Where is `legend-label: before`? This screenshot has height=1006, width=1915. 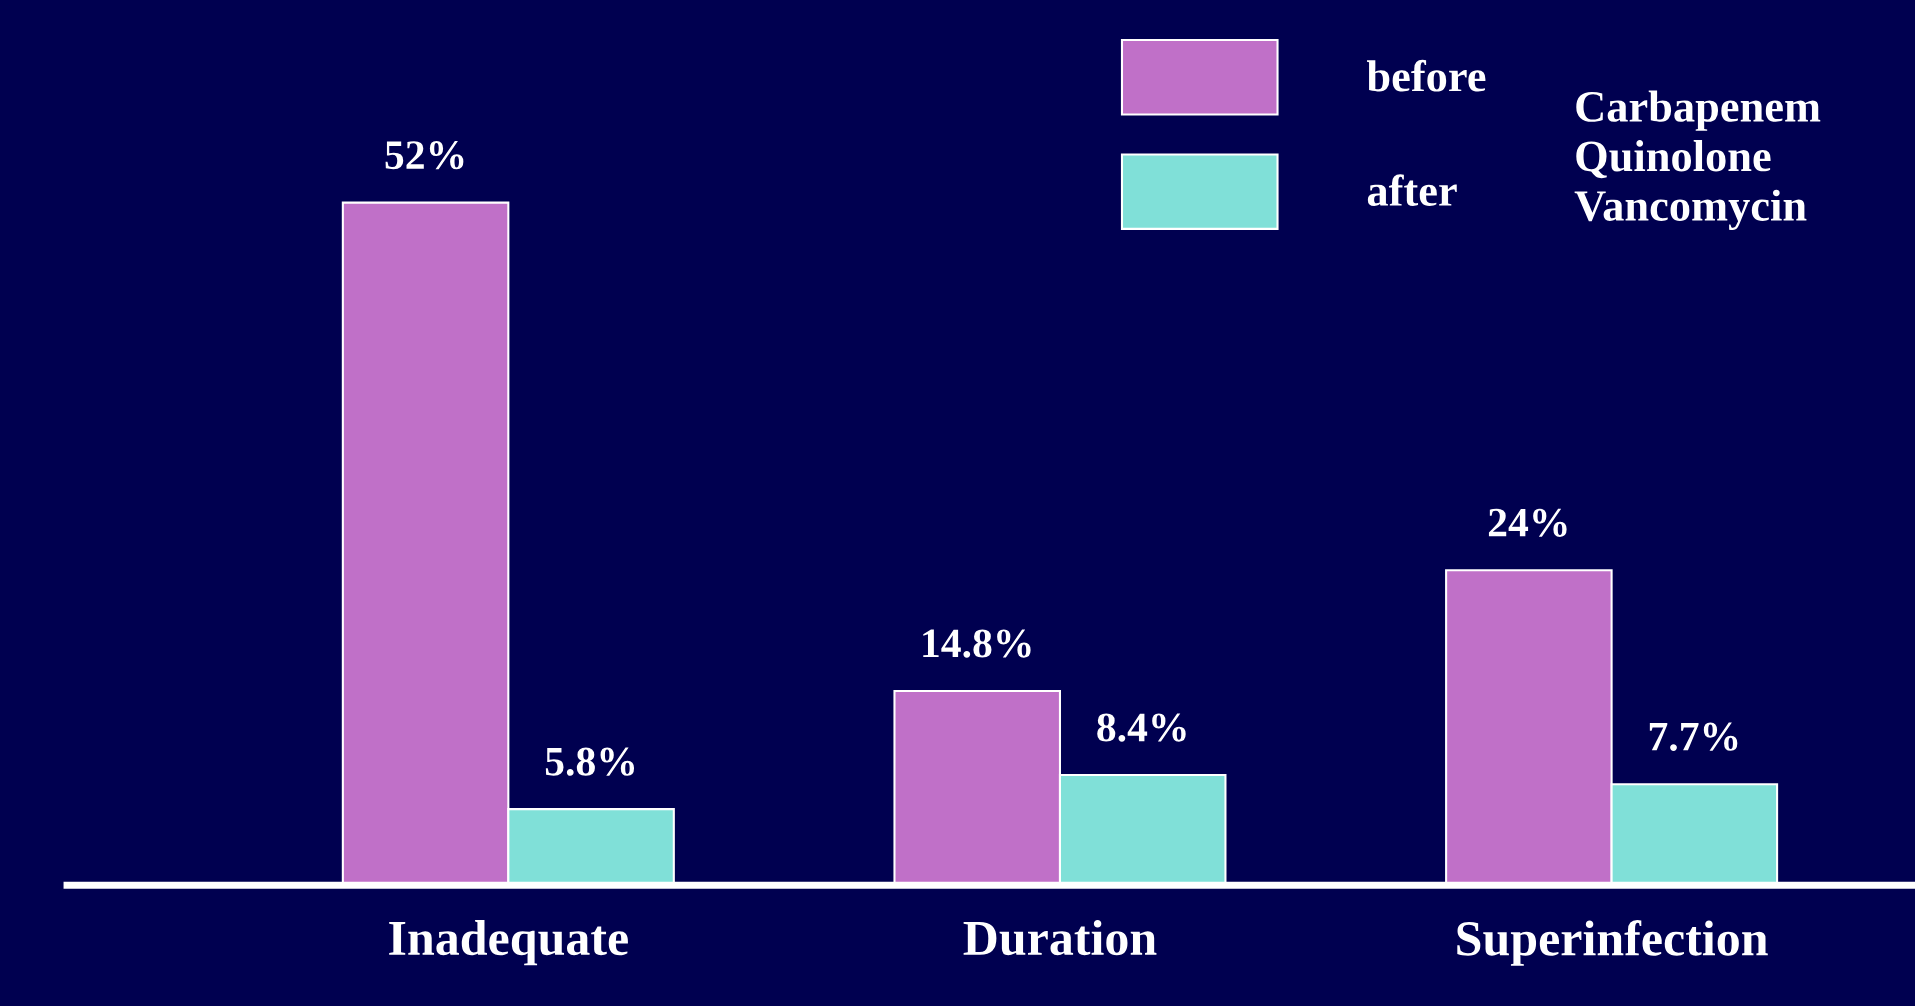
legend-label: before is located at coordinates (1426, 75).